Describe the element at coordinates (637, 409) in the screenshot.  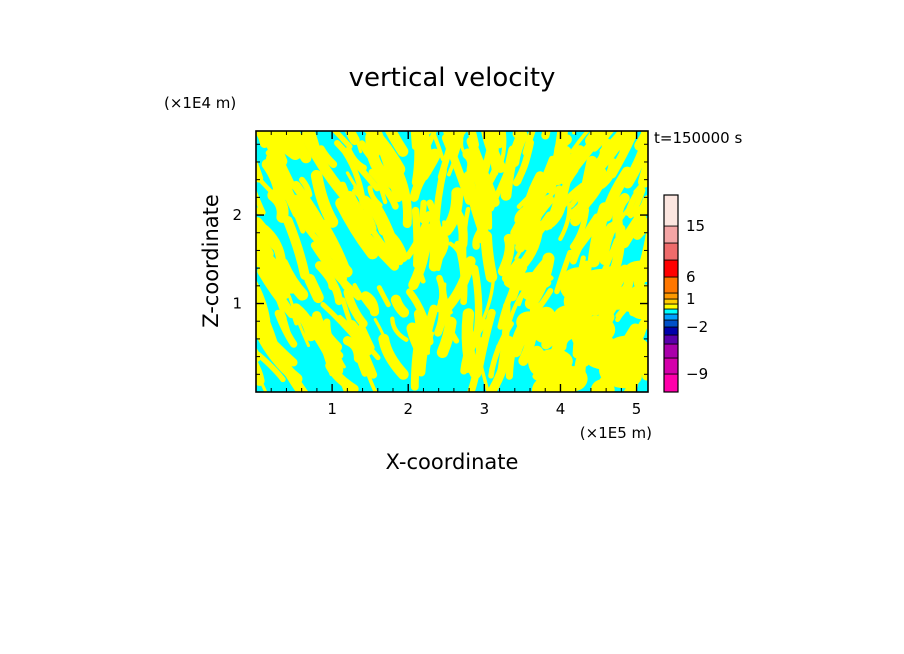
I see `x-tick-label: 5` at that location.